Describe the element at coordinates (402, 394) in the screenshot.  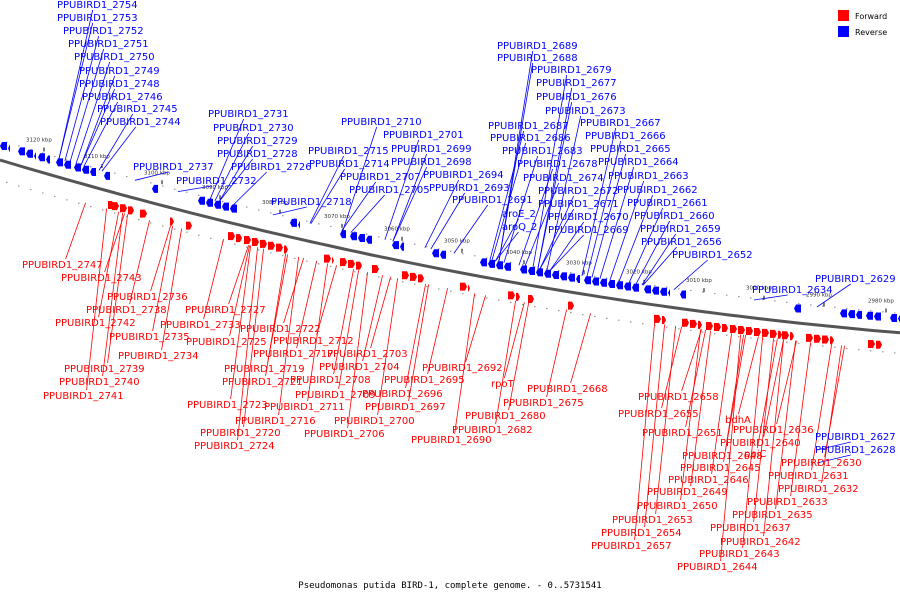
I see `forward-gene-label-ppubird1-2696: PPUBIRD1_2696` at that location.